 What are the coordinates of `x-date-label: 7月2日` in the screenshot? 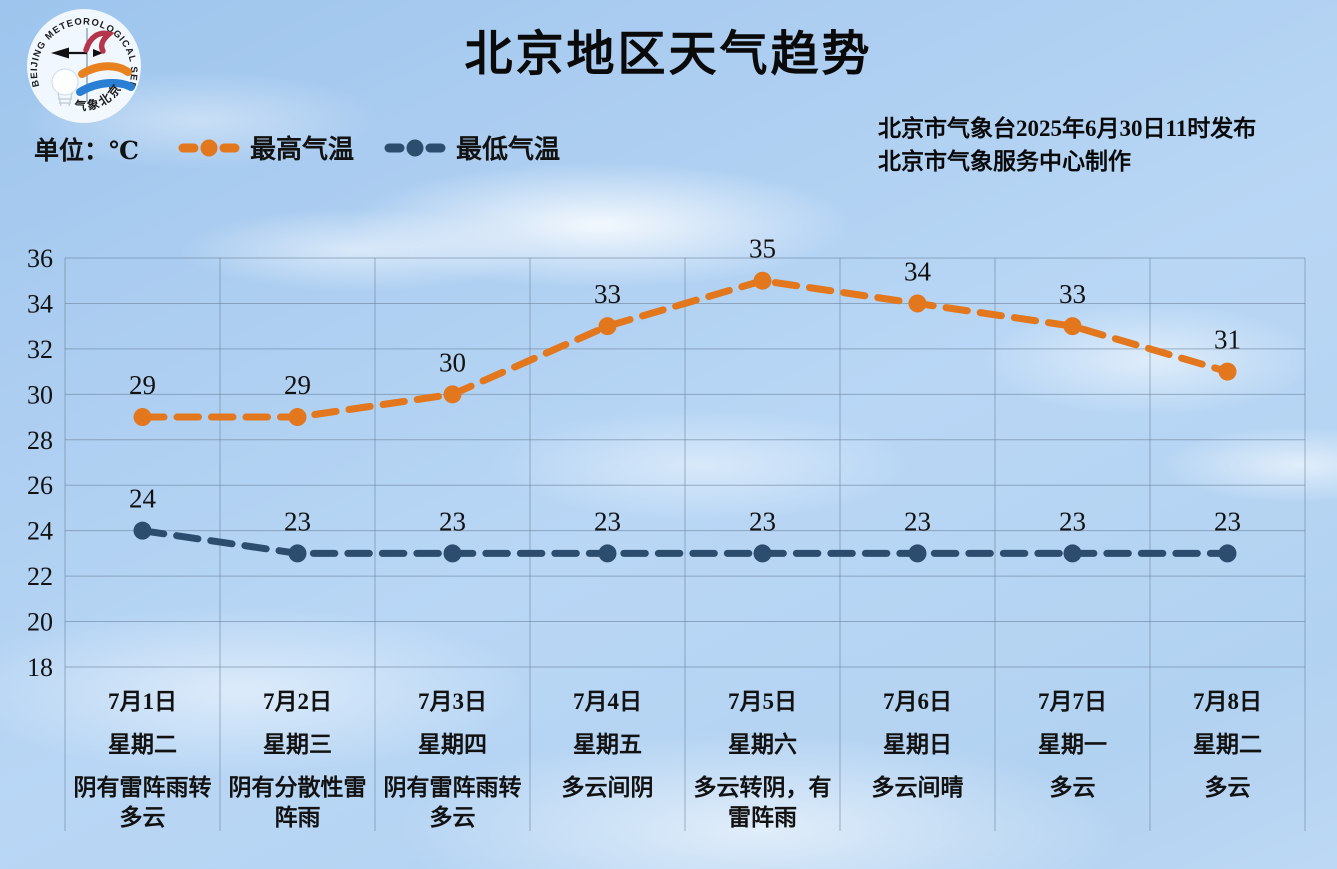 It's located at (297, 701).